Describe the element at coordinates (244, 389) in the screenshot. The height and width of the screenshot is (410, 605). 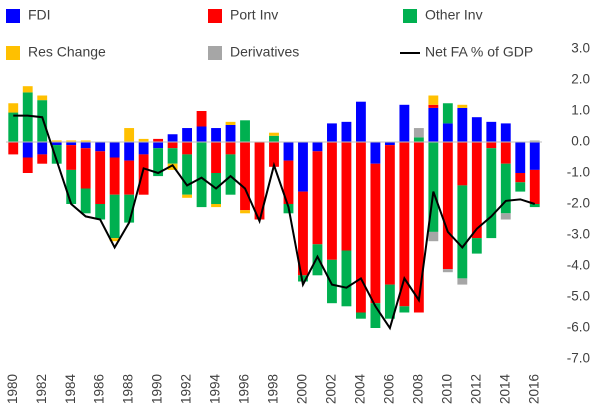
I see `x-tick-label: 1996` at that location.